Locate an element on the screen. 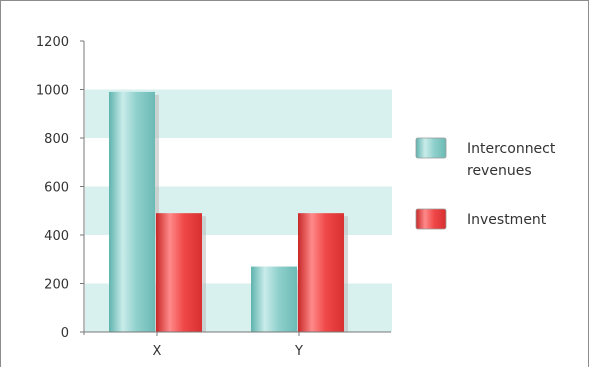 The height and width of the screenshot is (373, 589). legend-label: Investment is located at coordinates (507, 220).